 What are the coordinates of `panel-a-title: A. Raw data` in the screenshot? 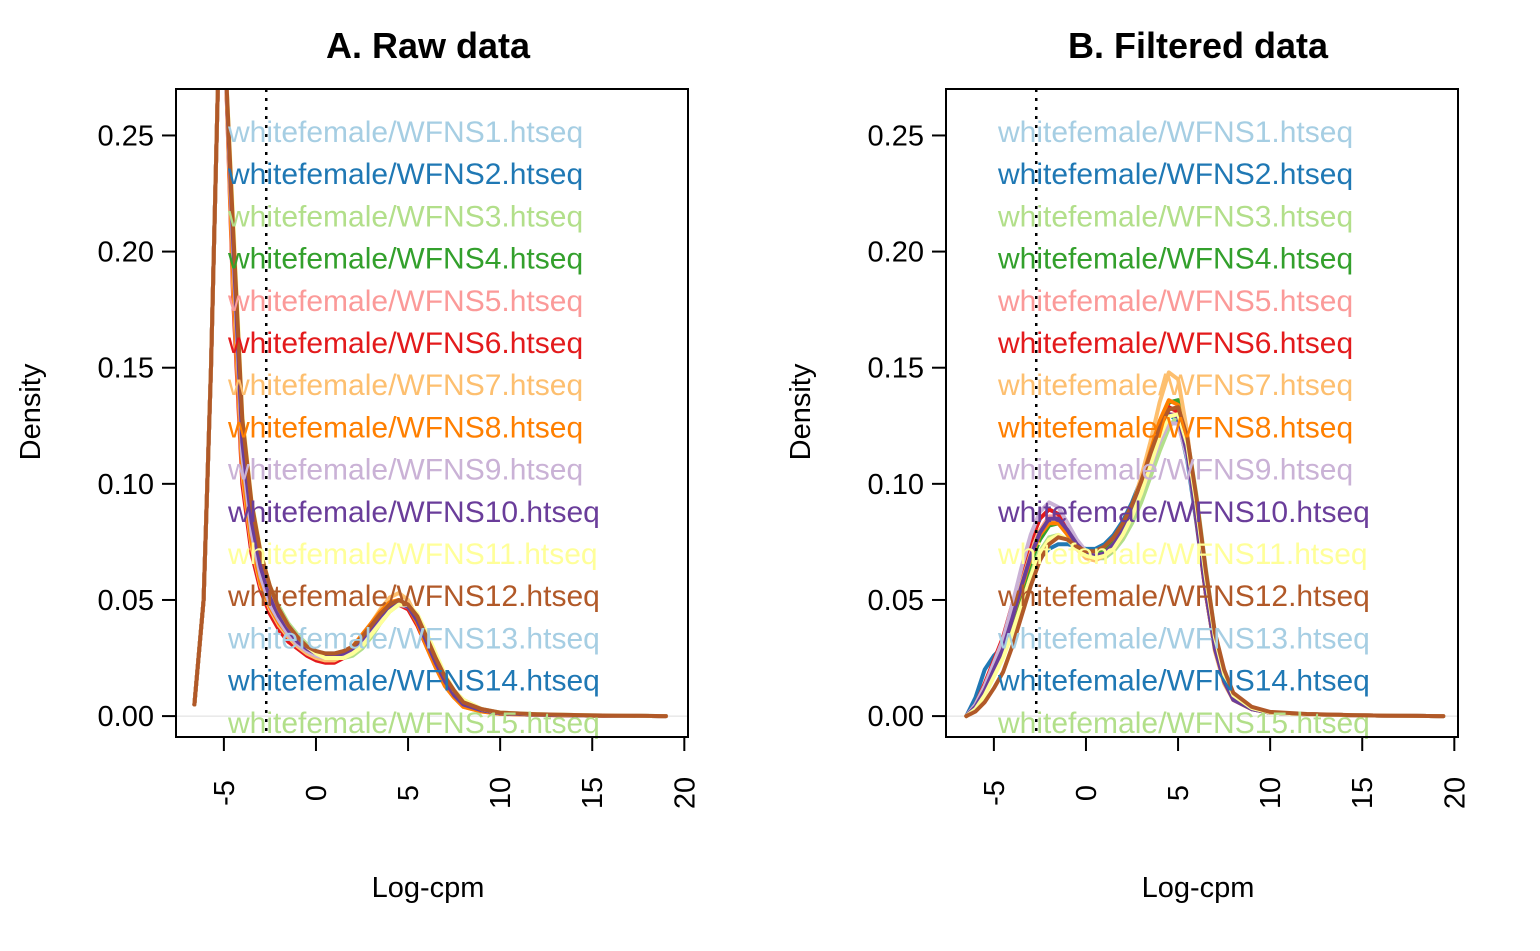 It's located at (428, 45).